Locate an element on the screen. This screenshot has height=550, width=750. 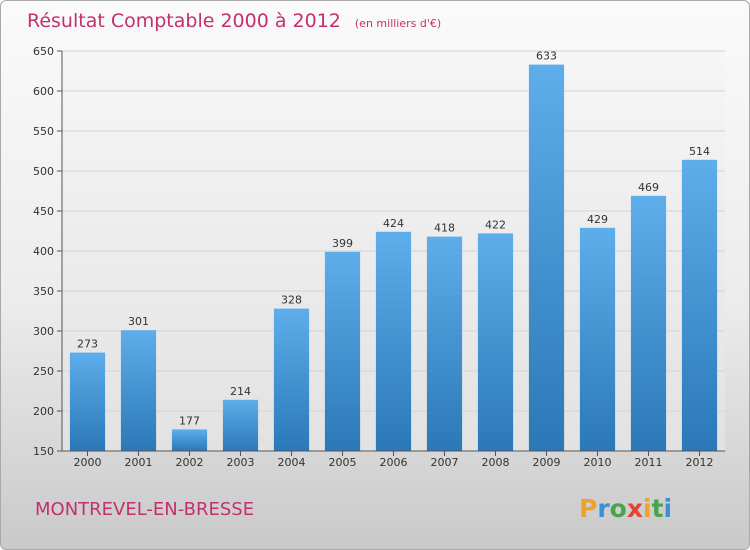
bar-2003 is located at coordinates (240, 425).